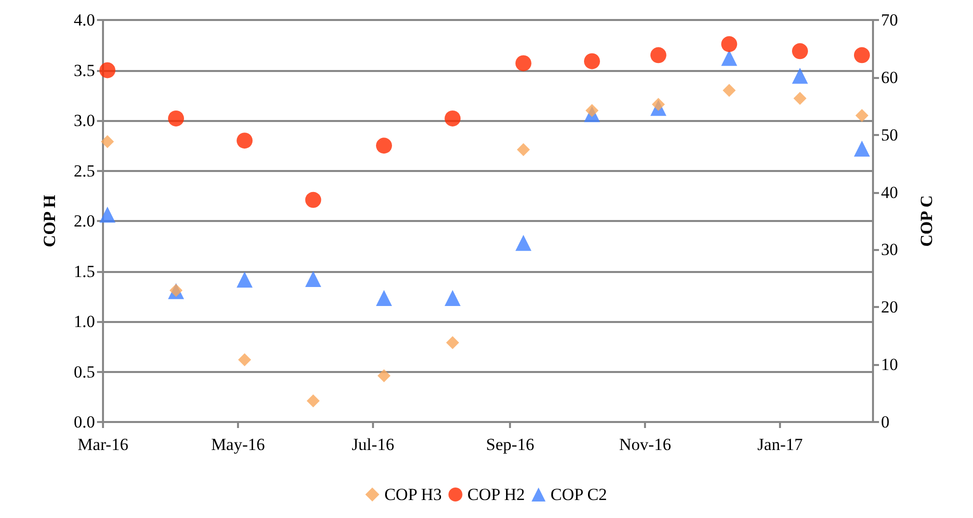 The image size is (973, 518). What do you see at coordinates (84, 321) in the screenshot?
I see `y-tick-label: 1.0` at bounding box center [84, 321].